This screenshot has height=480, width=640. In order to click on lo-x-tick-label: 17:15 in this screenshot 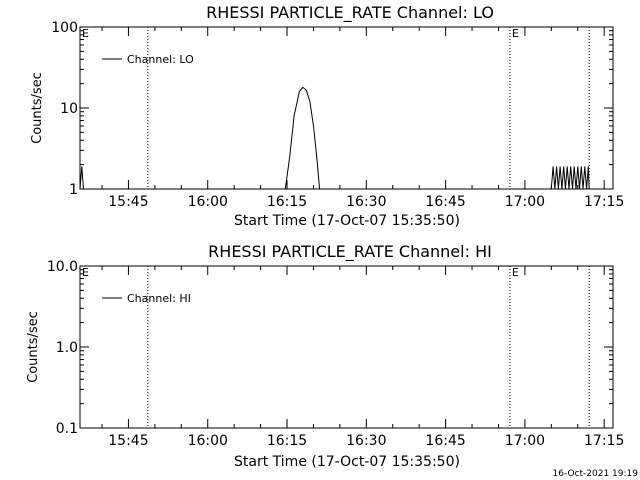, I will do `click(604, 202)`.